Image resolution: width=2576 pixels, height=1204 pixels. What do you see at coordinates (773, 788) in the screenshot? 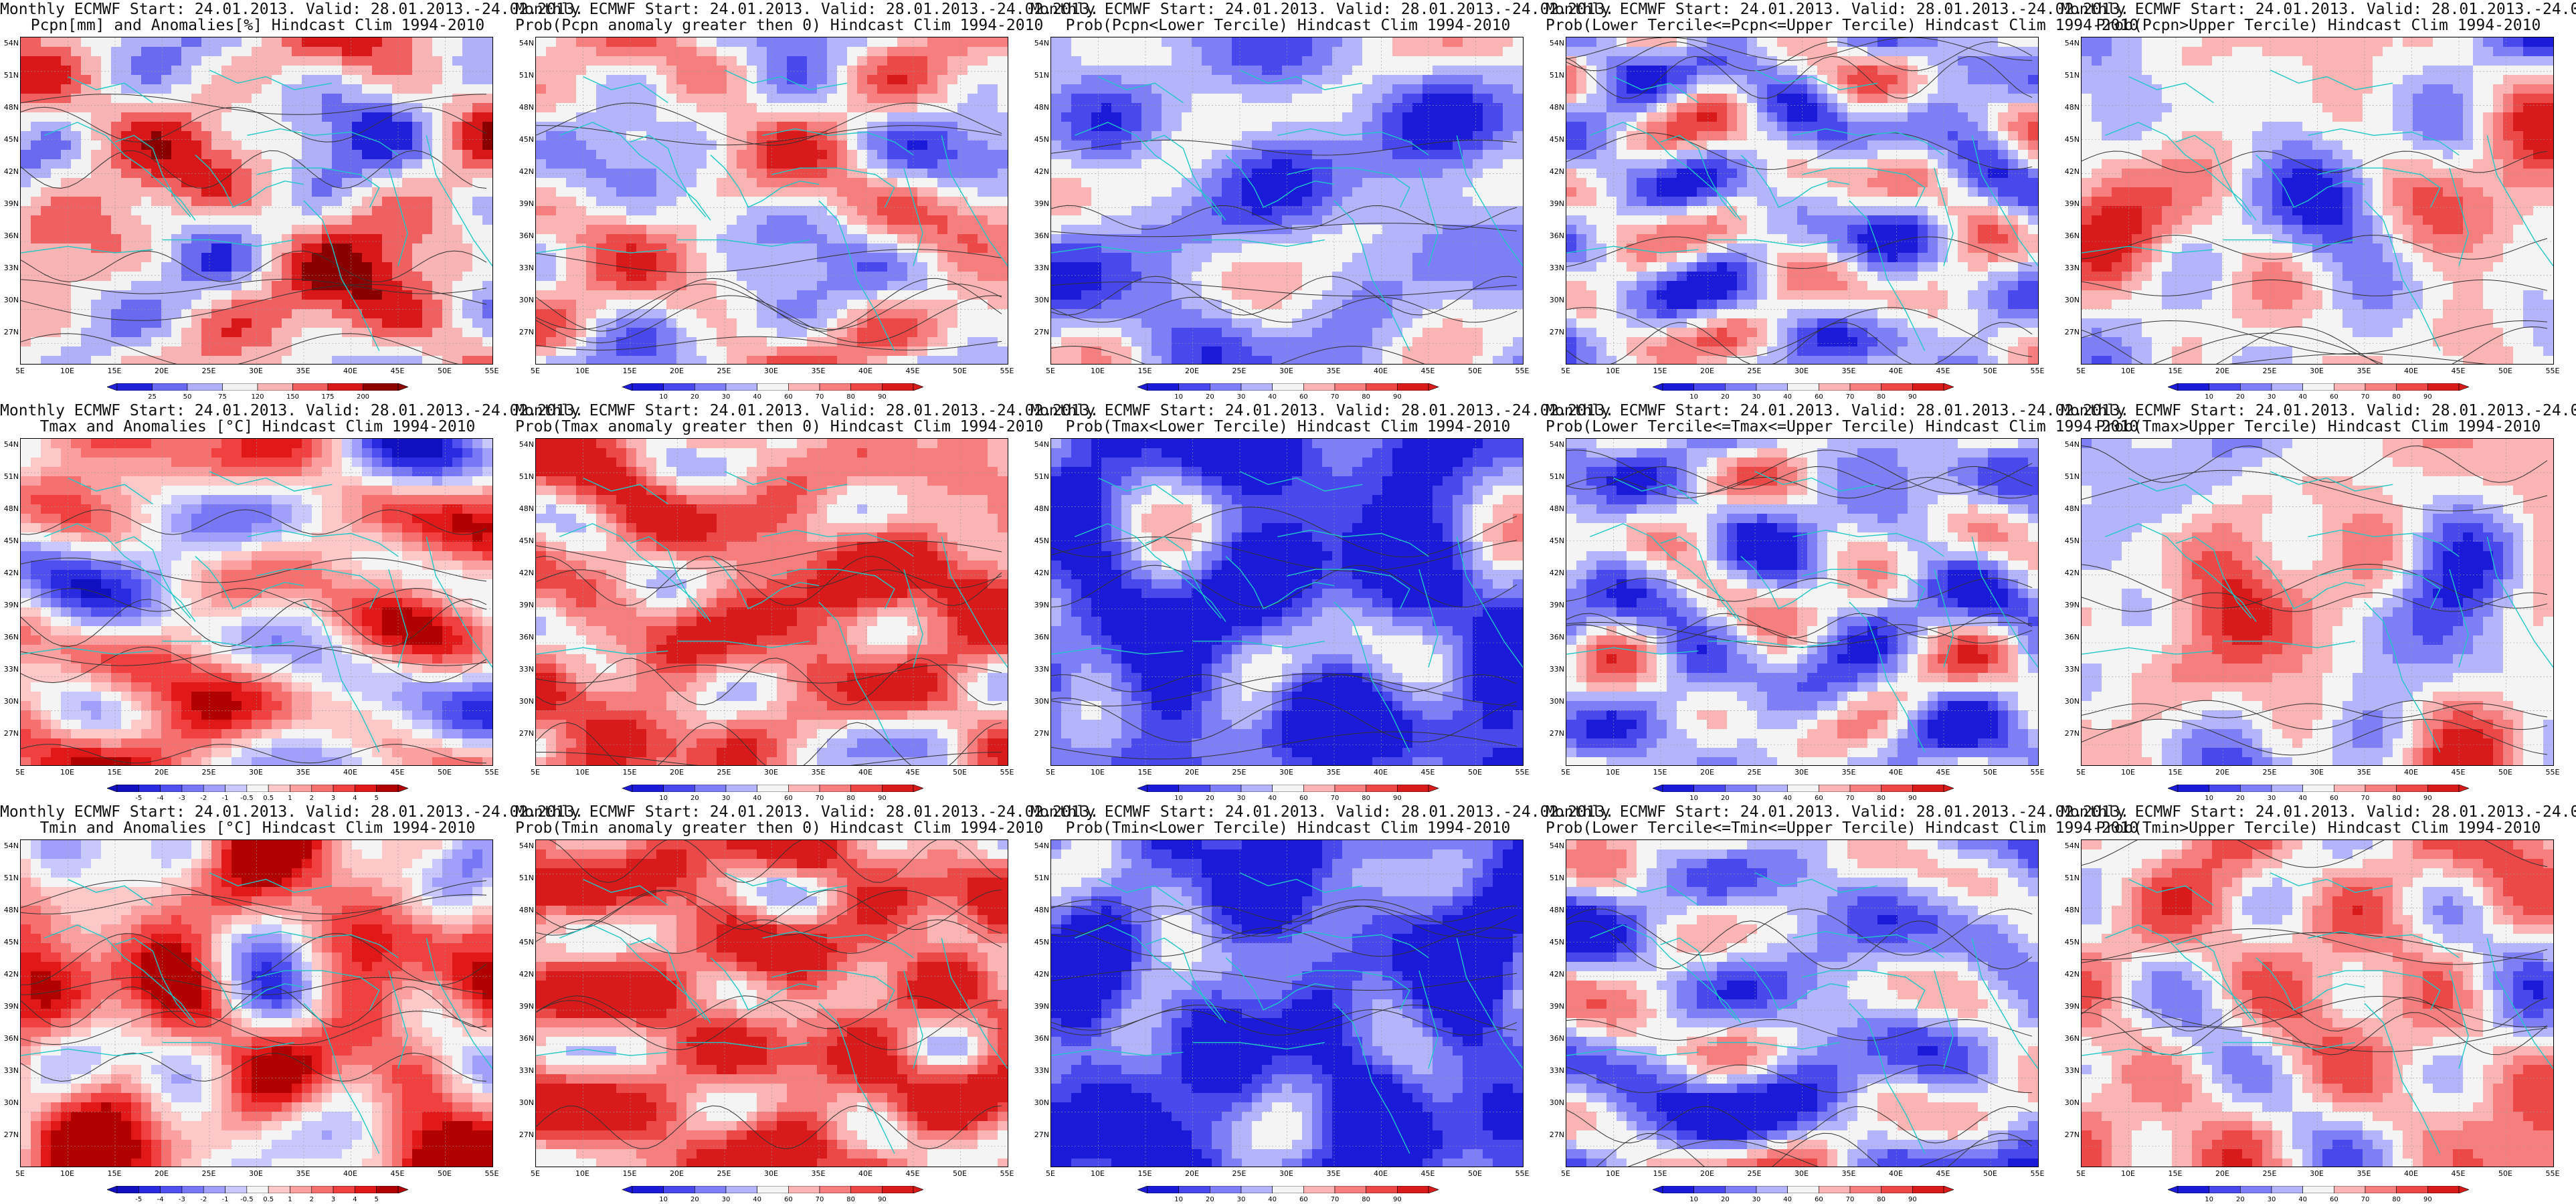
I see `colorbar` at bounding box center [773, 788].